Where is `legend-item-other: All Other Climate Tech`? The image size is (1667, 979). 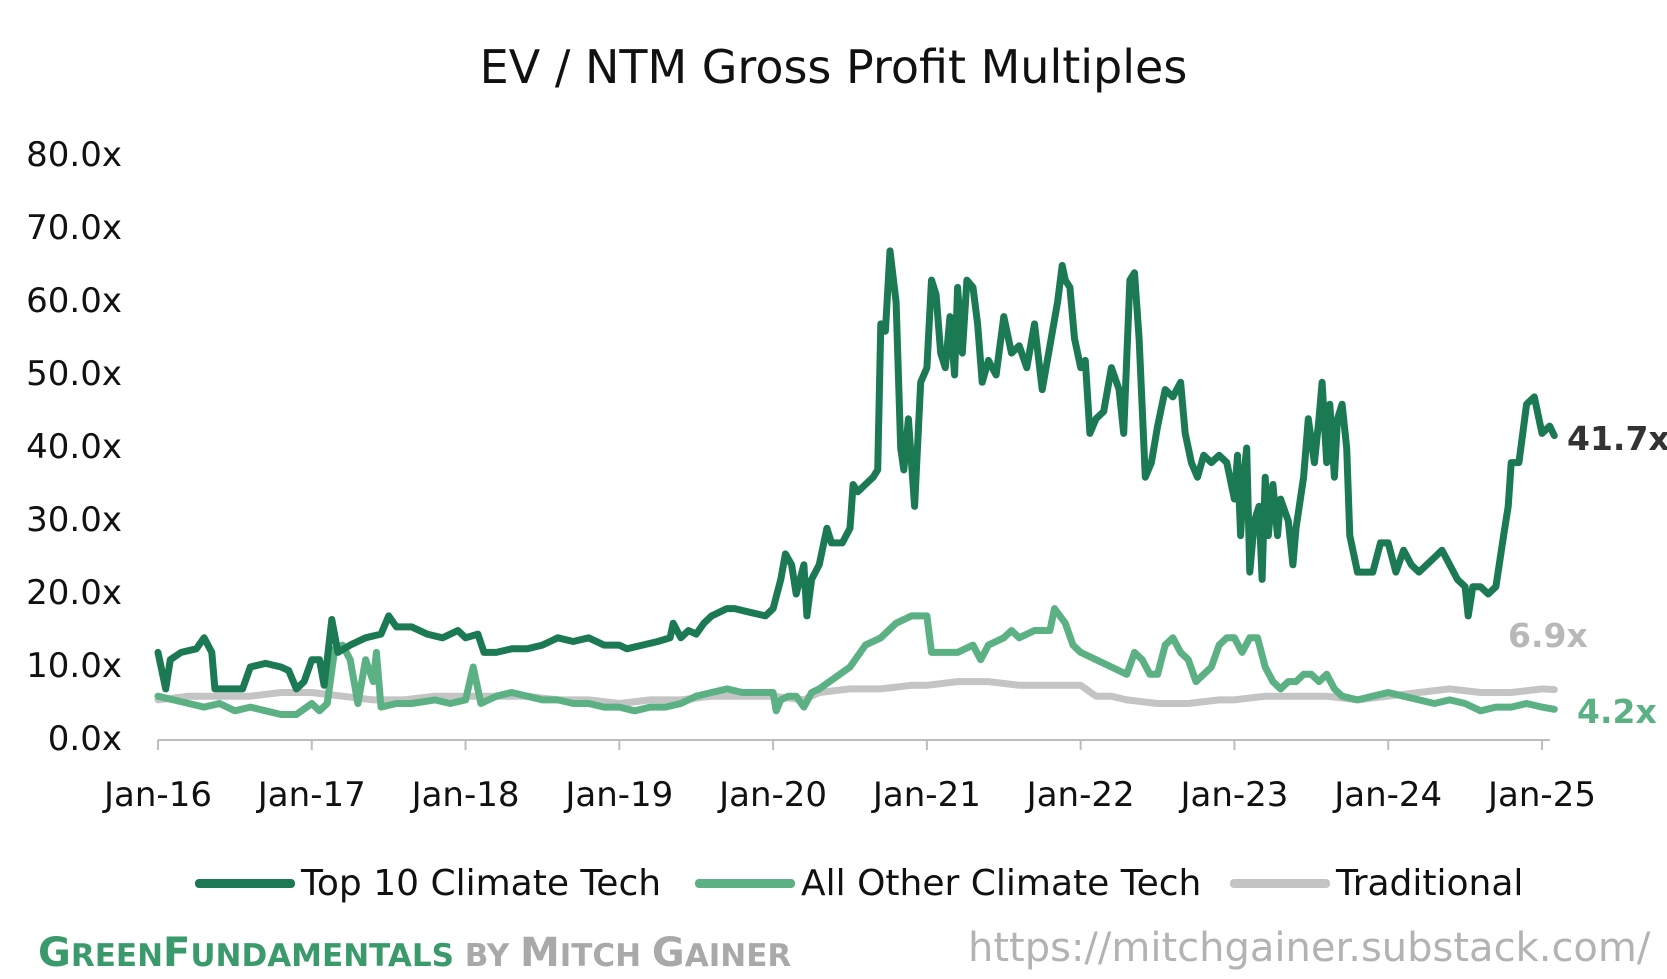
legend-item-other: All Other Climate Tech is located at coordinates (948, 883).